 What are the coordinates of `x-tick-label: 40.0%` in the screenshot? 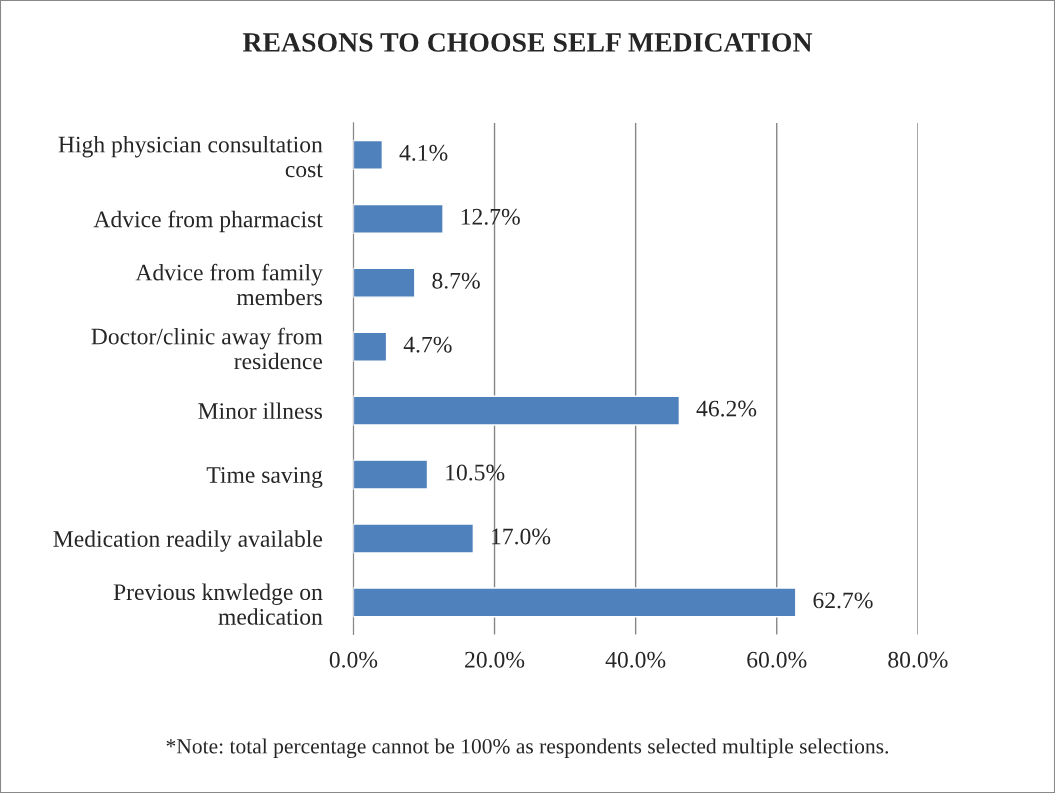 It's located at (635, 659).